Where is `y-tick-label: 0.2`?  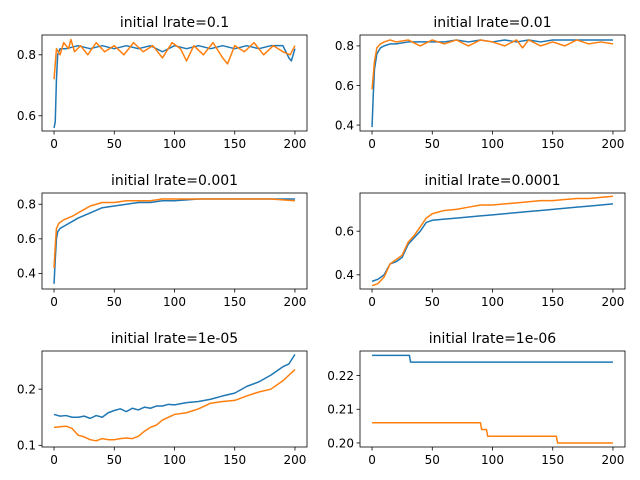
y-tick-label: 0.2 is located at coordinates (26, 389).